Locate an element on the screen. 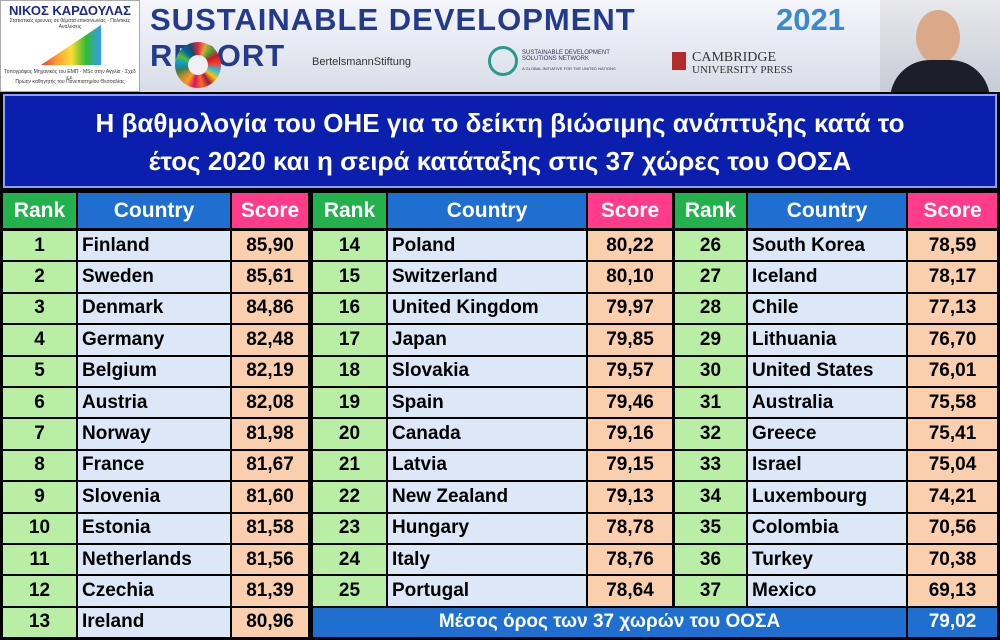  country-cell: Spain is located at coordinates (487, 403).